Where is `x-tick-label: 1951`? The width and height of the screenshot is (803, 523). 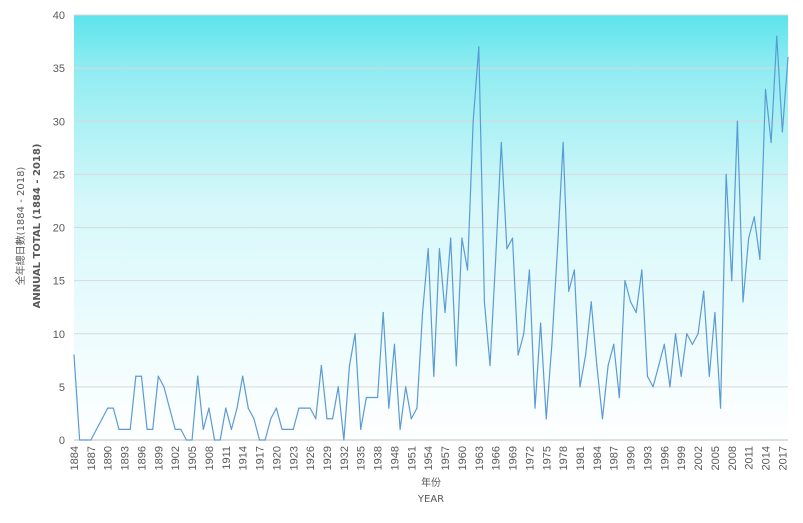
x-tick-label: 1951 is located at coordinates (412, 458).